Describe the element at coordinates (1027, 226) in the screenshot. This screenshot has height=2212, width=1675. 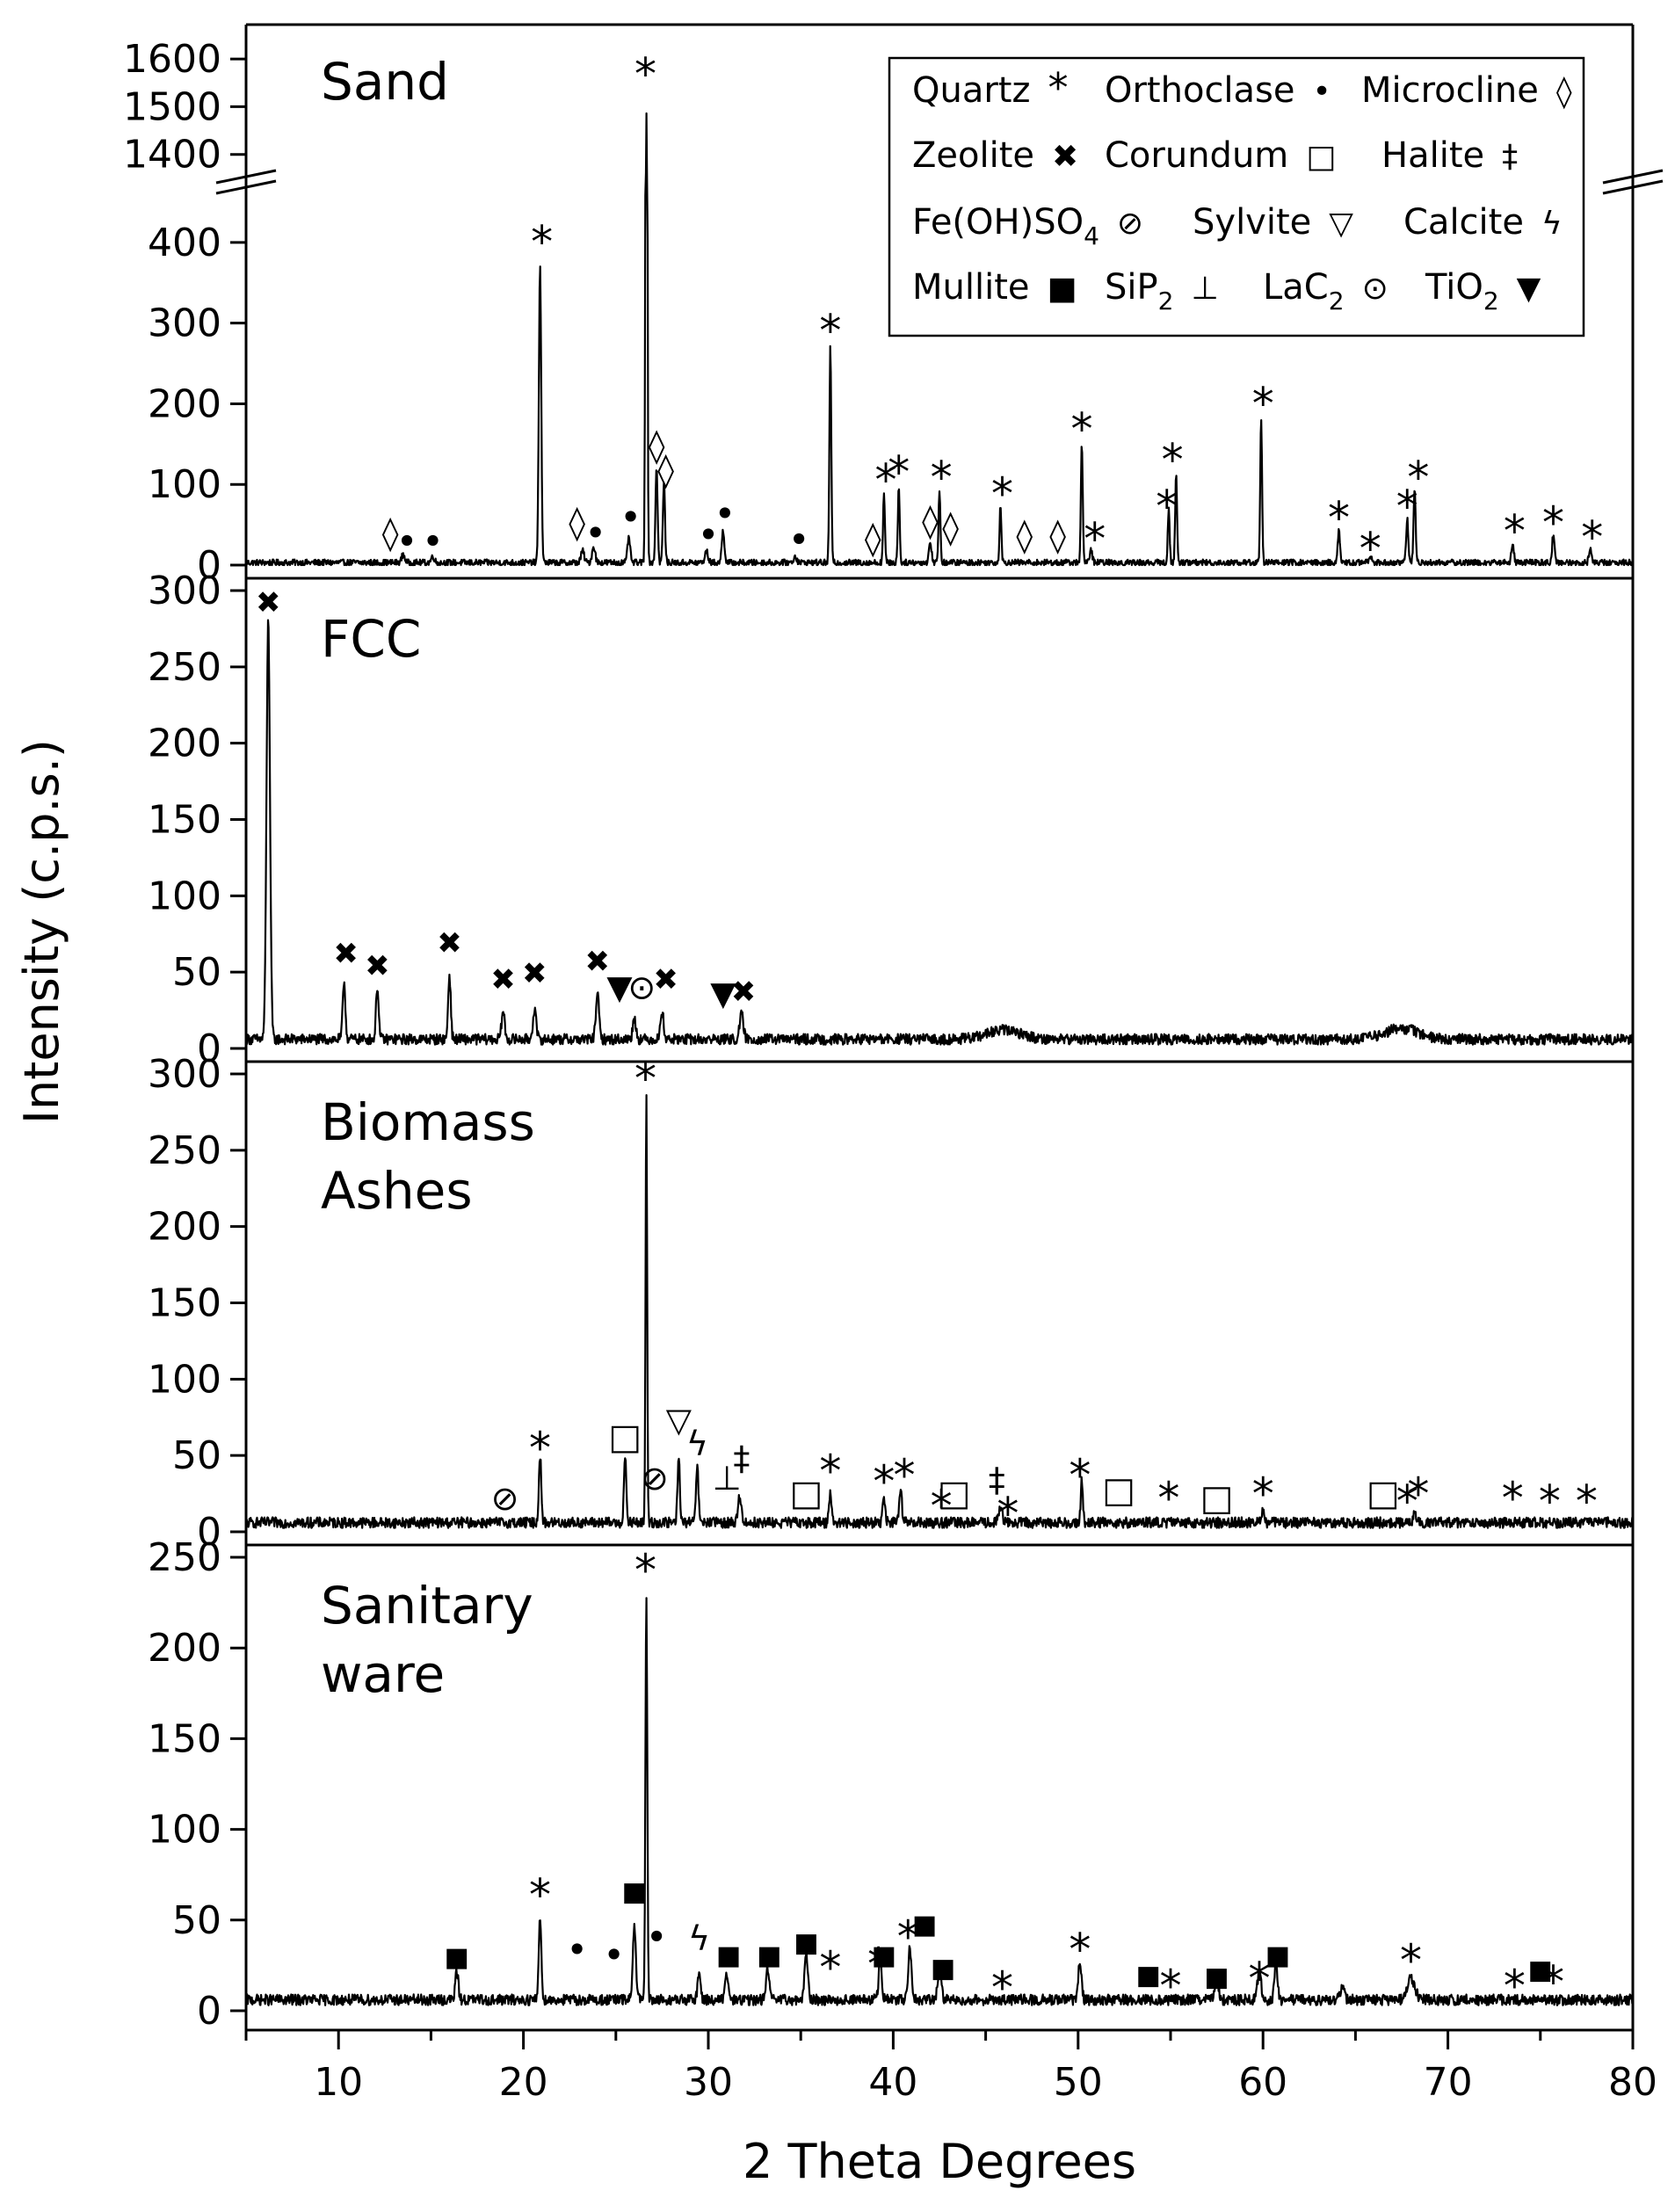
I see `legend-item: Fe(OH)SO4 ⊘` at that location.